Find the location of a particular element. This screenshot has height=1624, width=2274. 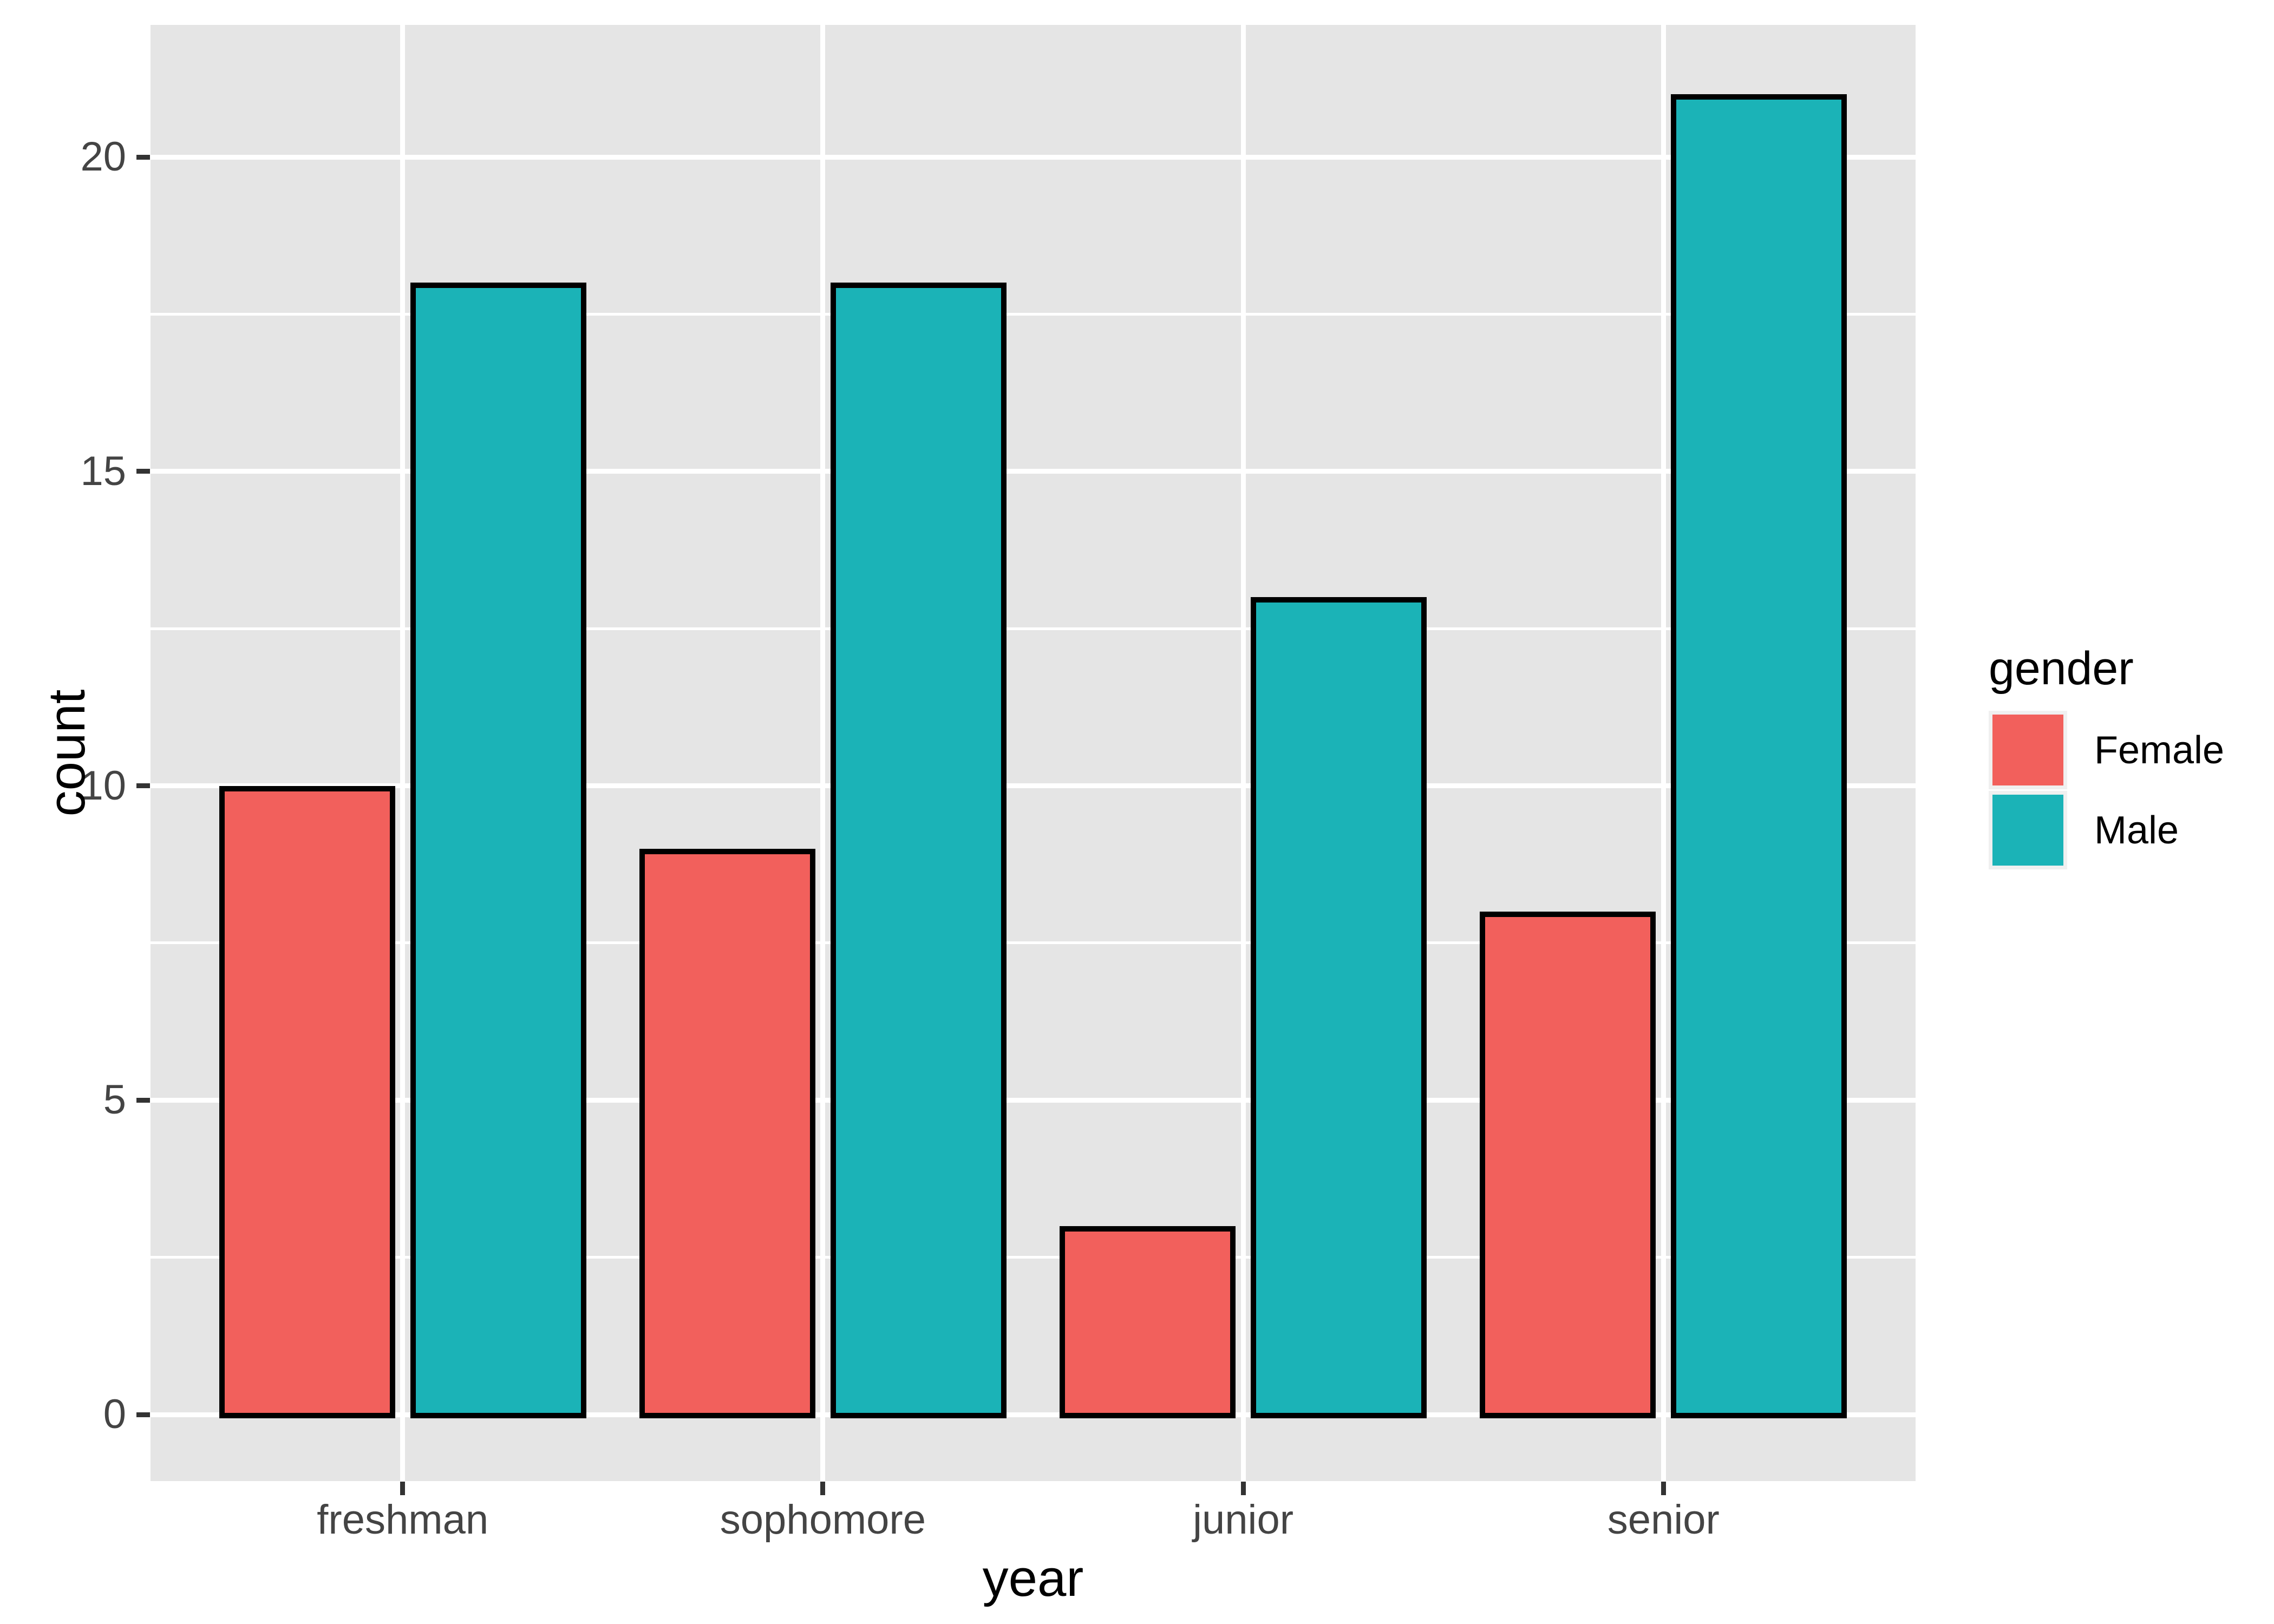

y-axis-title: count is located at coordinates (67, 753).